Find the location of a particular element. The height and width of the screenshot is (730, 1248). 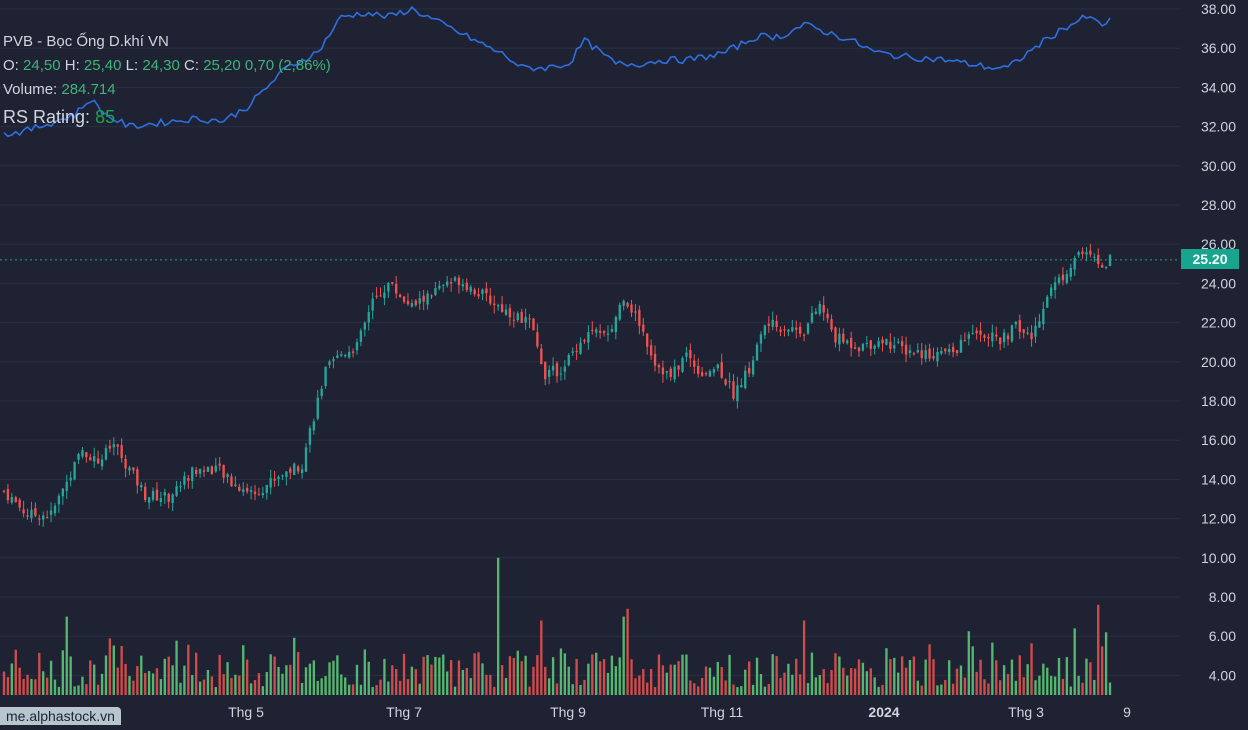

open-label: O: is located at coordinates (11, 65).